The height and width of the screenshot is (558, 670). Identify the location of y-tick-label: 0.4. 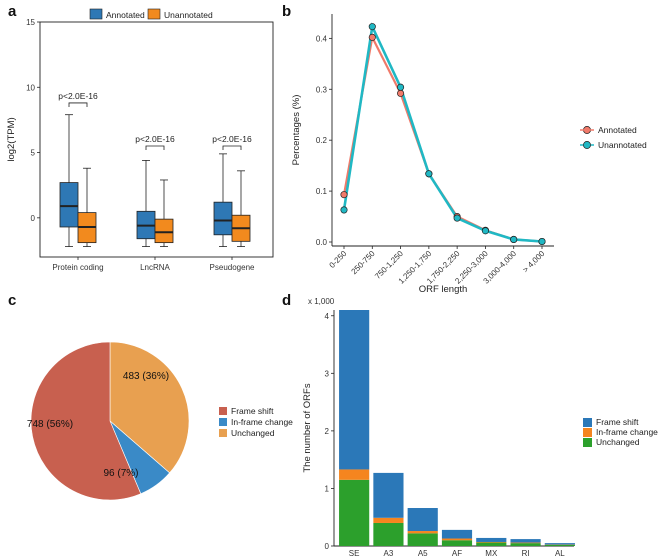
(322, 38).